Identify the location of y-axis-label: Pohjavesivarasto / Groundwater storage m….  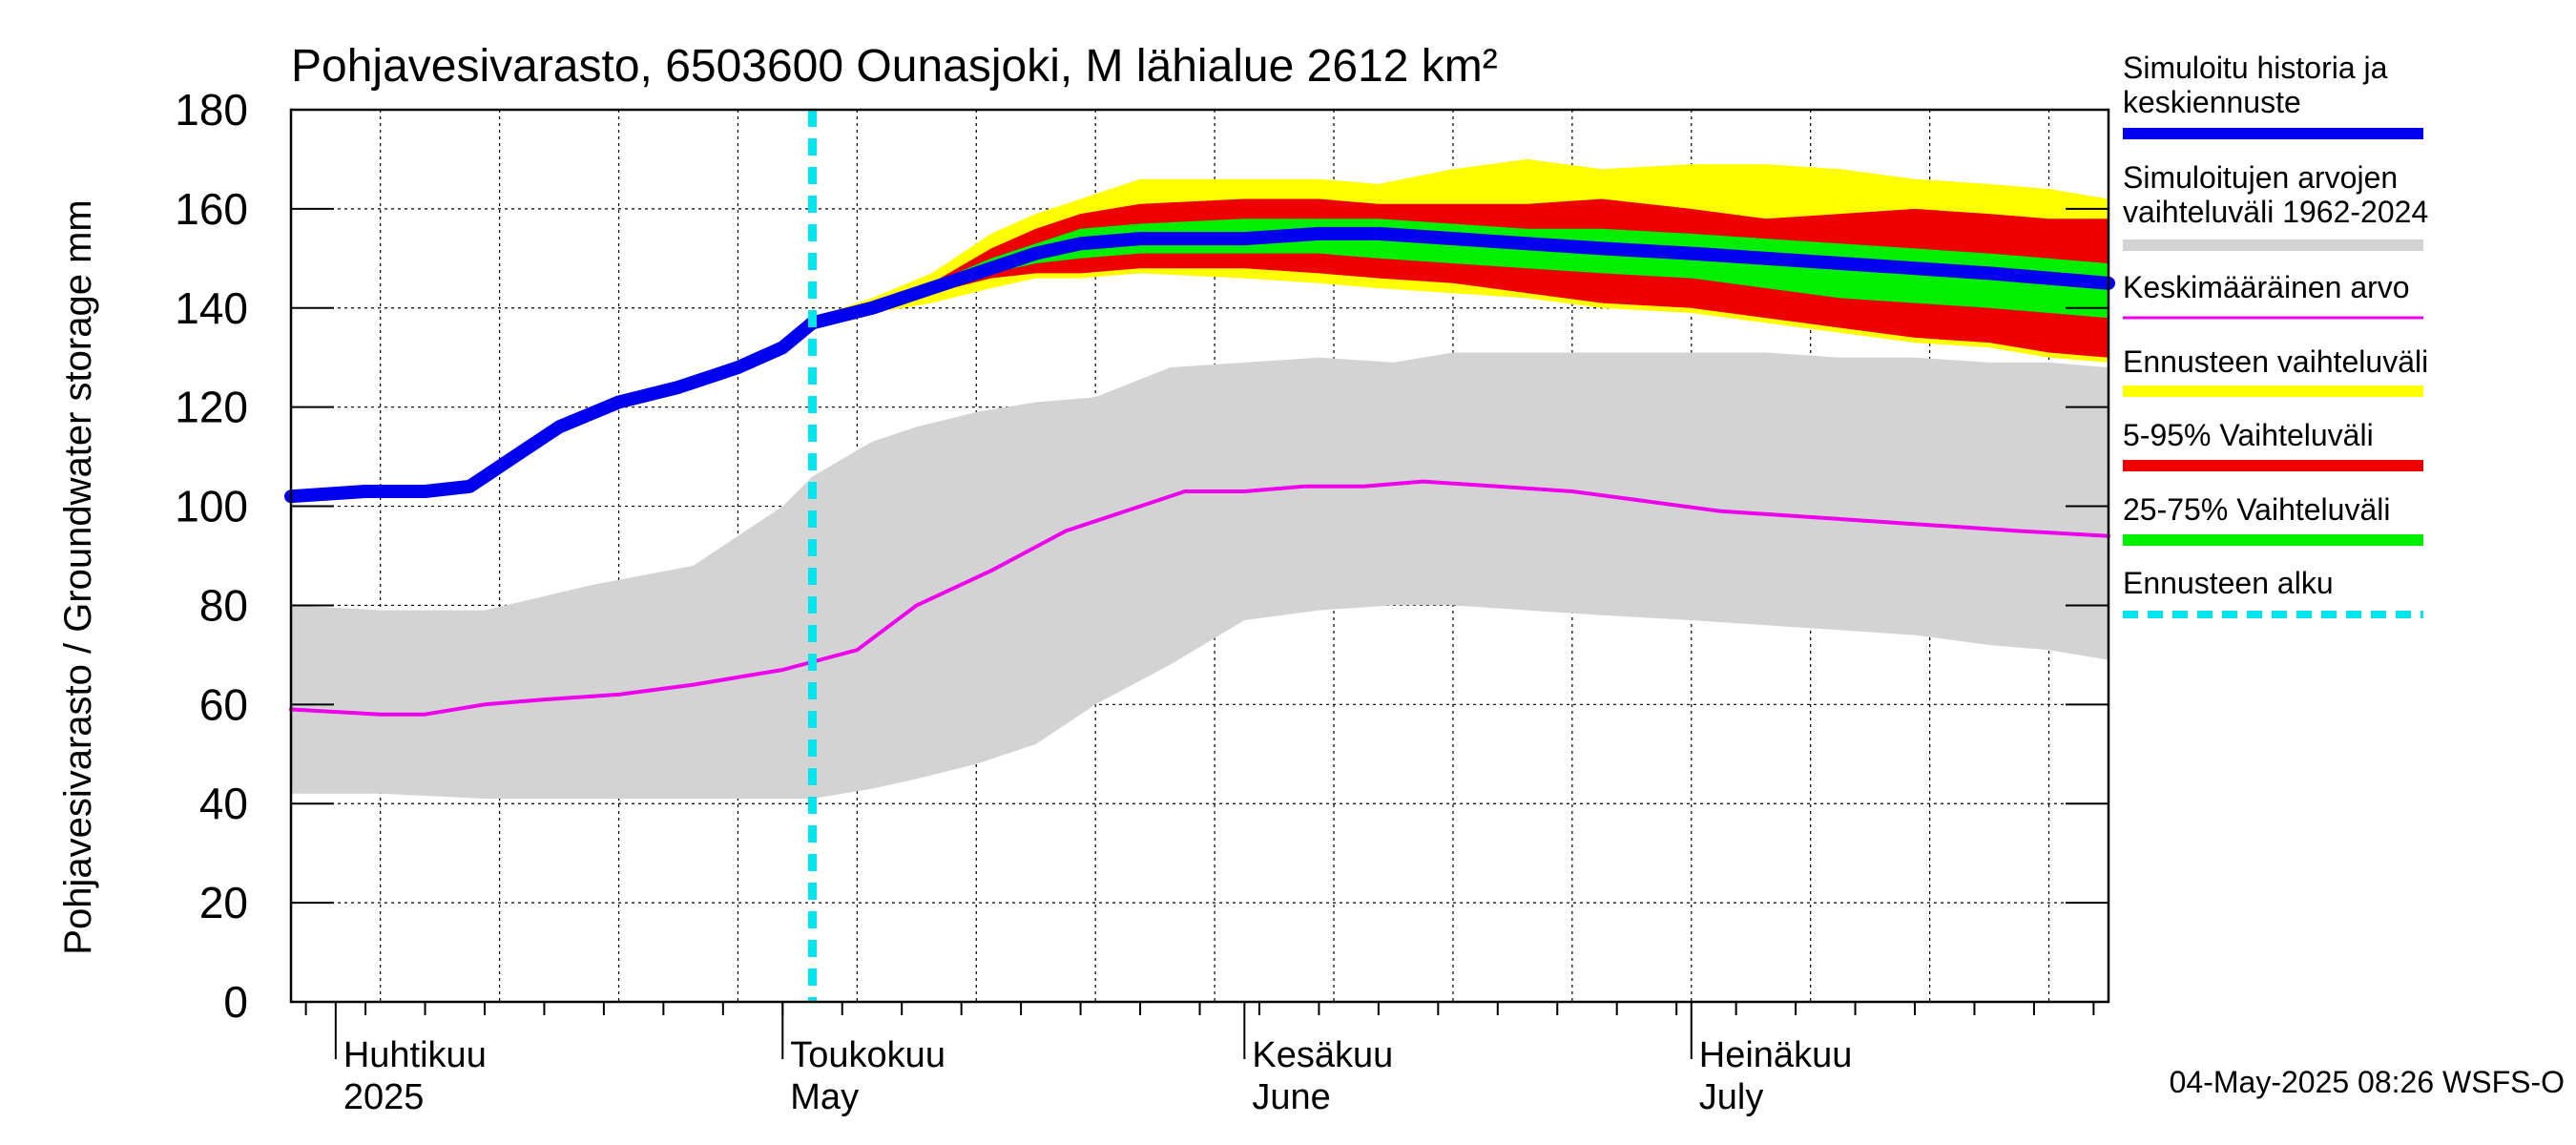
(78, 576).